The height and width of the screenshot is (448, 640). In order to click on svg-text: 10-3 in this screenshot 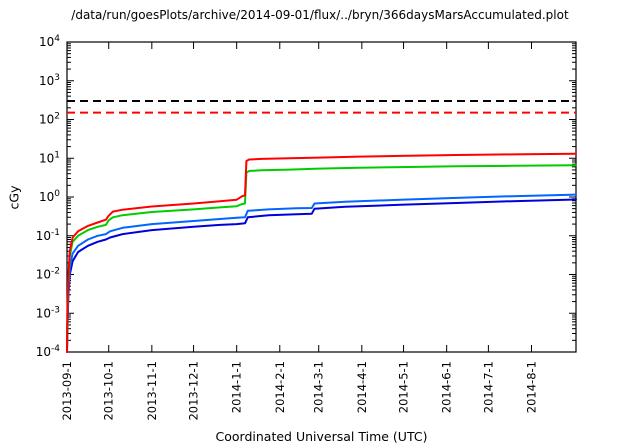, I will do `click(48, 312)`.